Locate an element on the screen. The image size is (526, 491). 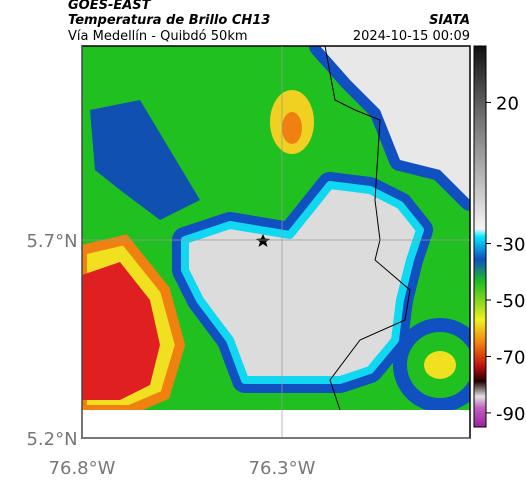
x-tick-label: 76.3°W is located at coordinates (282, 468).